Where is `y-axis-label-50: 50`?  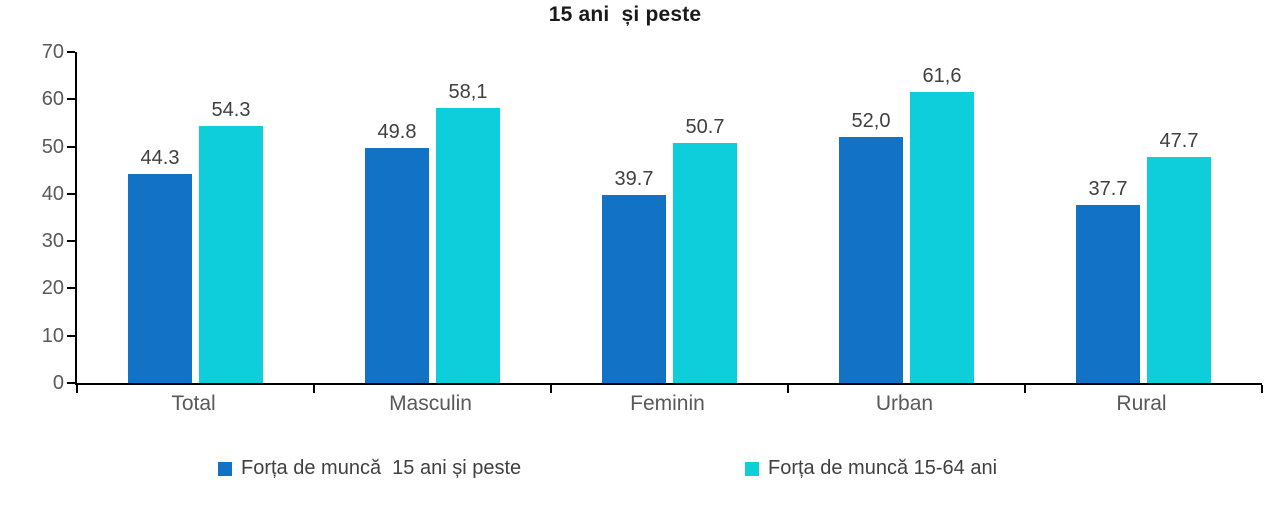
y-axis-label-50: 50 is located at coordinates (52, 146).